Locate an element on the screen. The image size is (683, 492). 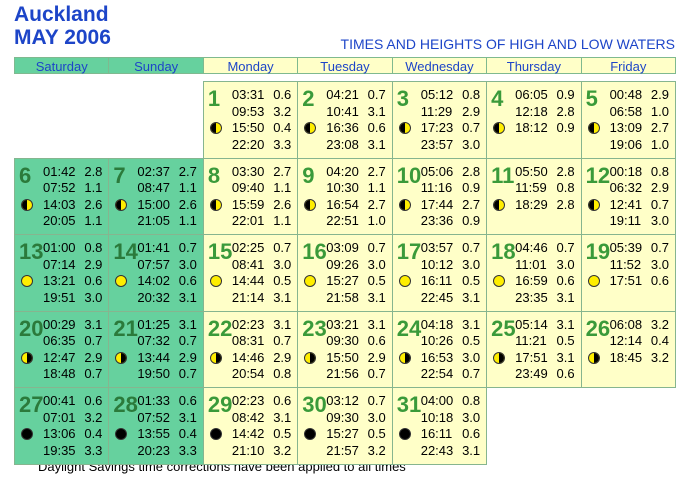
tide-time: 02:25 is located at coordinates (248, 248).